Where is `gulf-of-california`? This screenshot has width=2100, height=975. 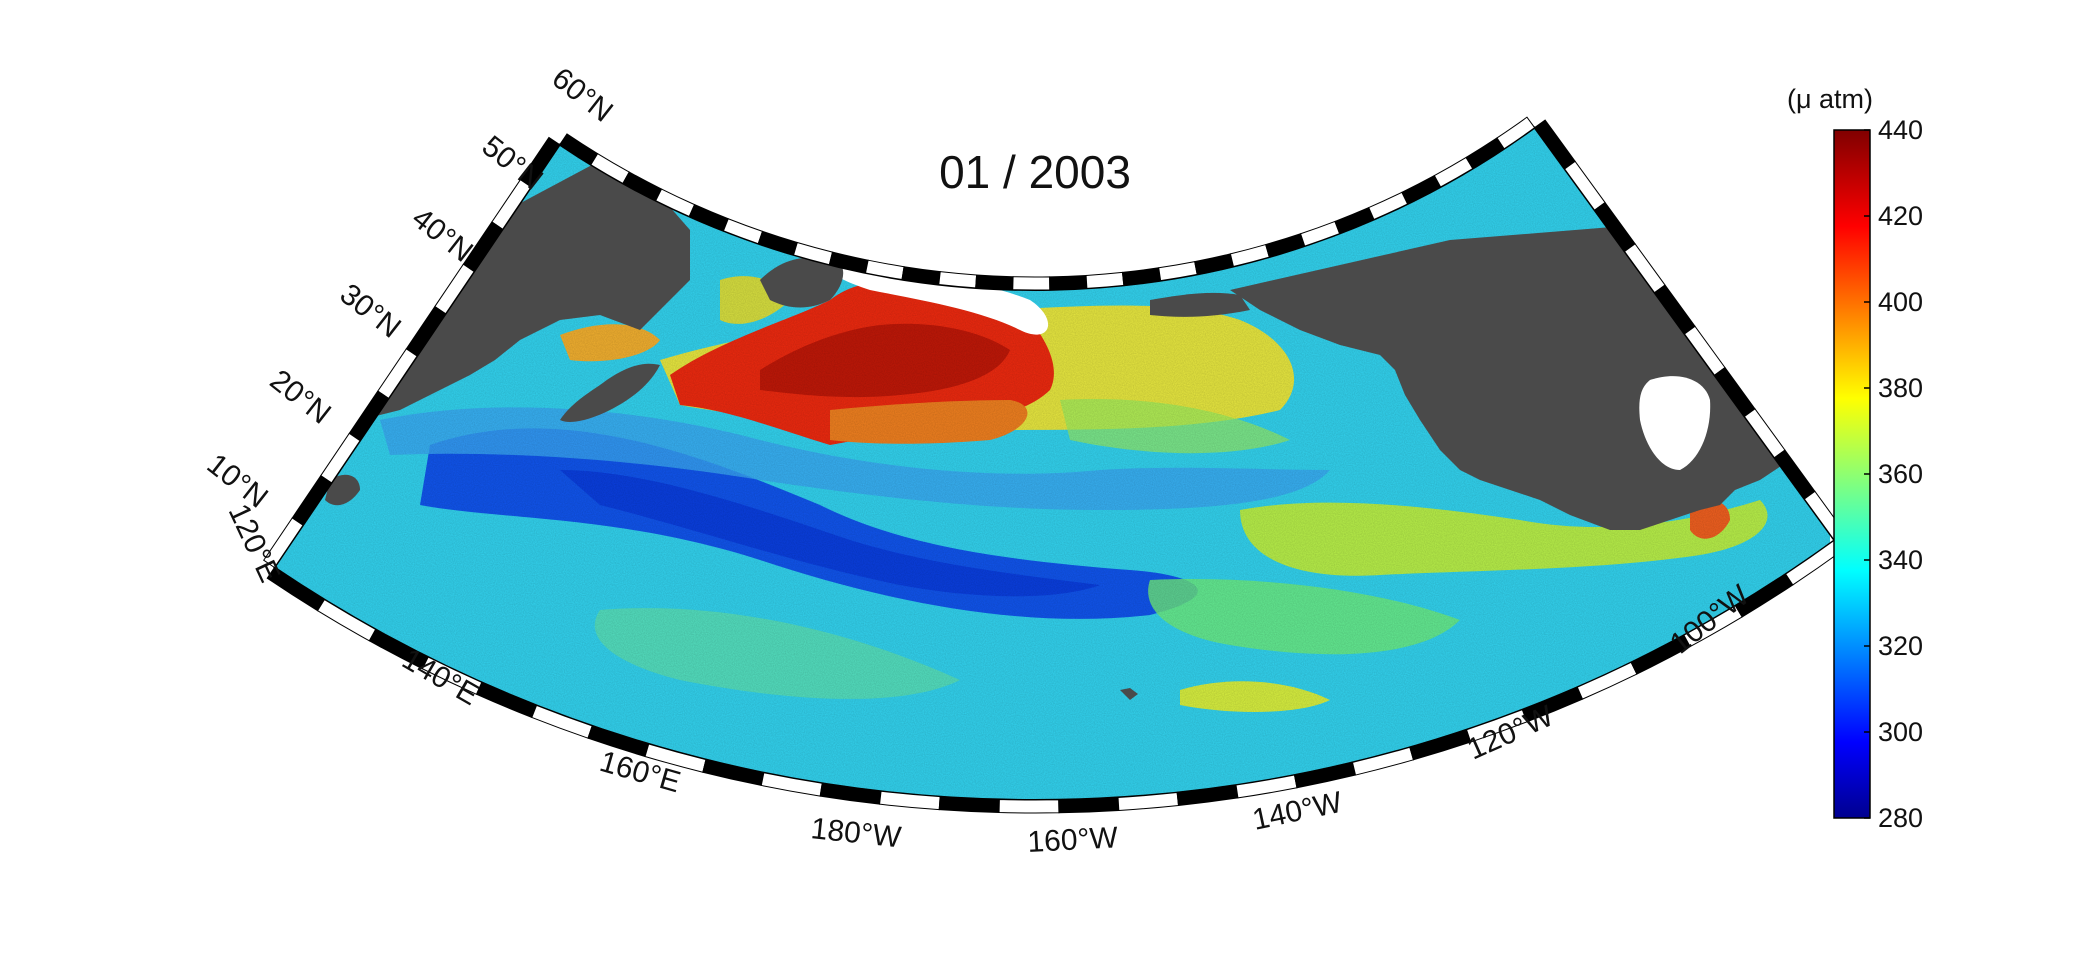
gulf-of-california is located at coordinates (1675, 423).